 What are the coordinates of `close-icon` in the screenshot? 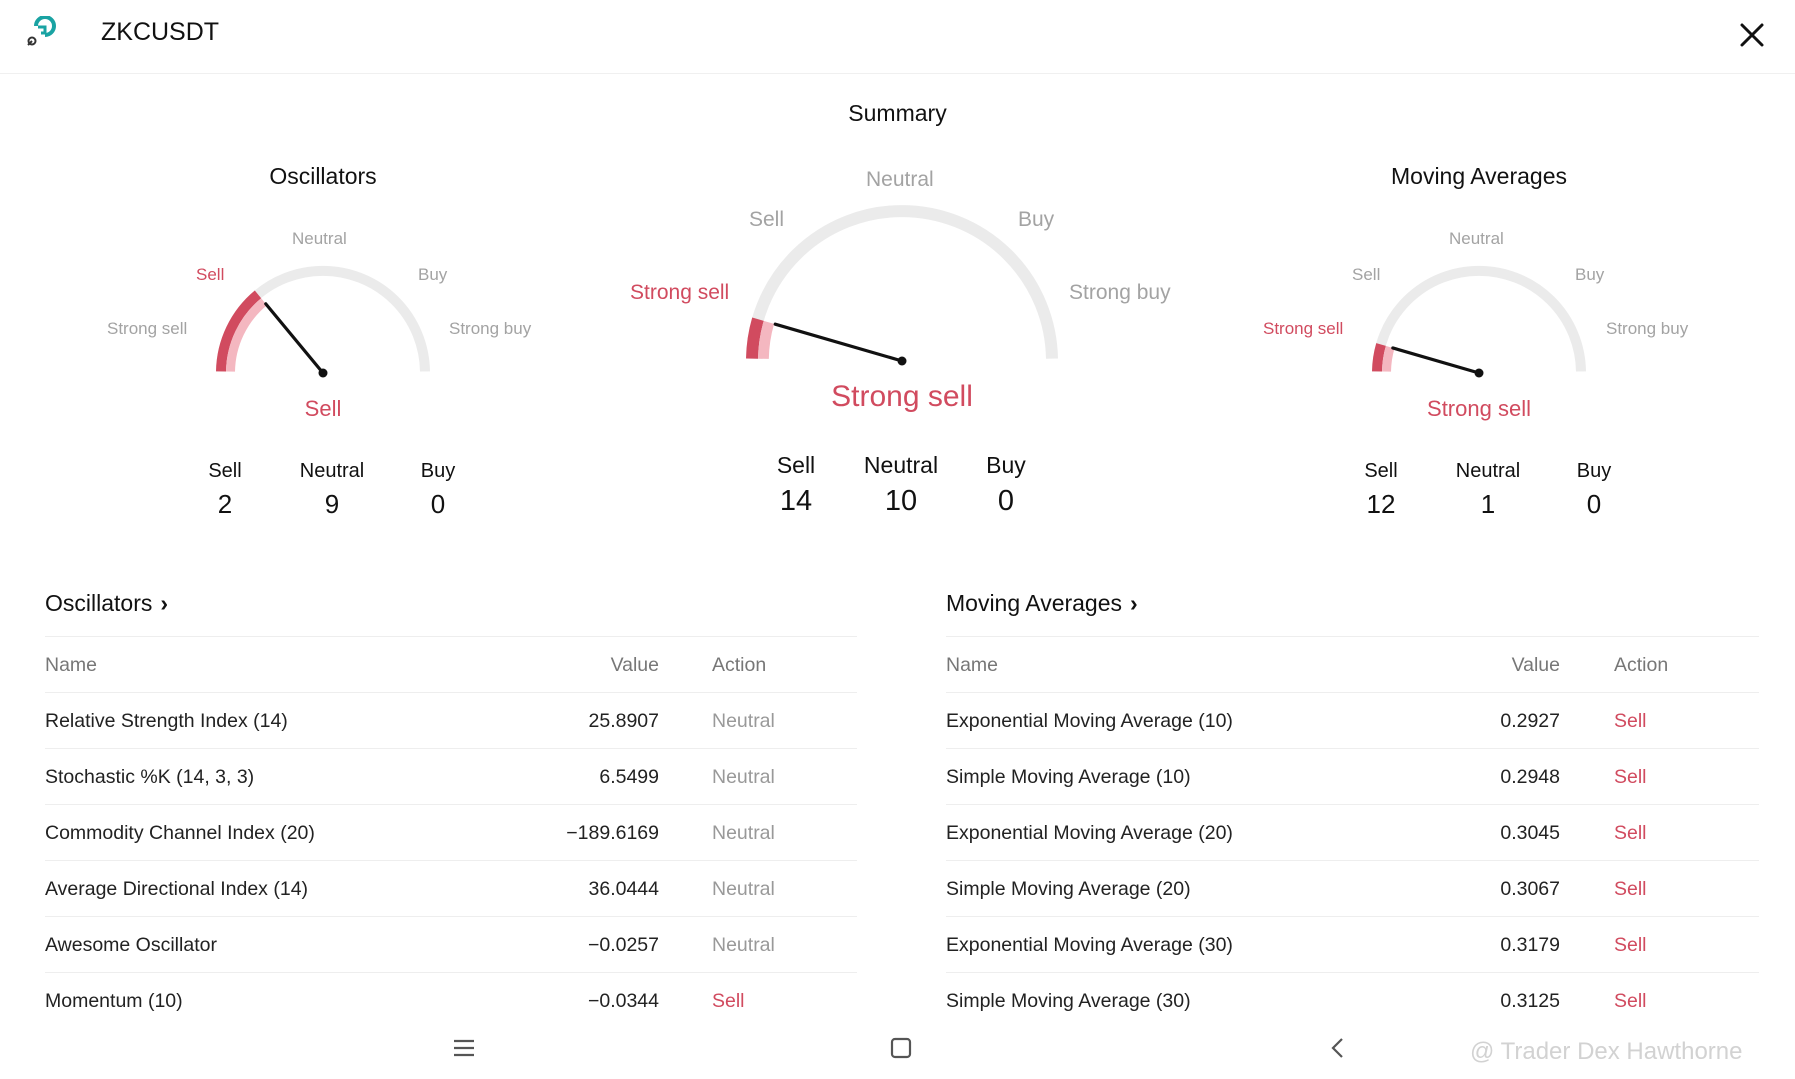 It's located at (1752, 35).